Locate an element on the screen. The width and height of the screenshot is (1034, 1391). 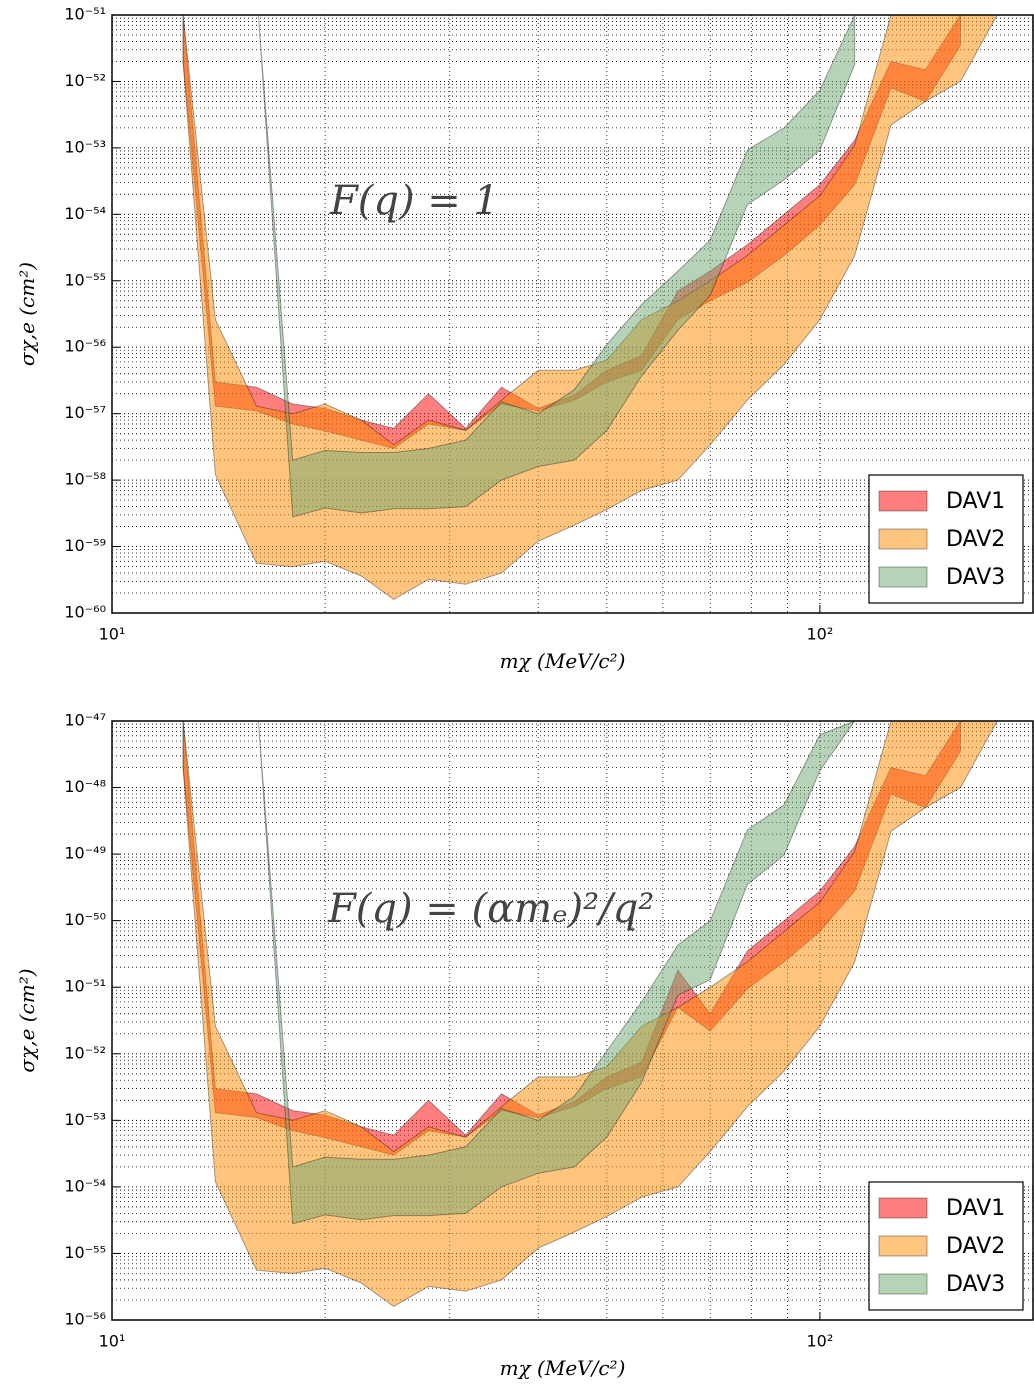
y-tick-label: 10⁻⁴⁸ is located at coordinates (85, 786).